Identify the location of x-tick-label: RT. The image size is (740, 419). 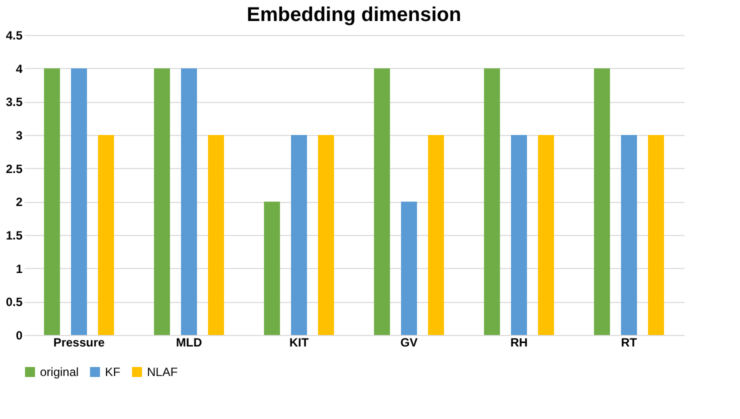
(629, 343).